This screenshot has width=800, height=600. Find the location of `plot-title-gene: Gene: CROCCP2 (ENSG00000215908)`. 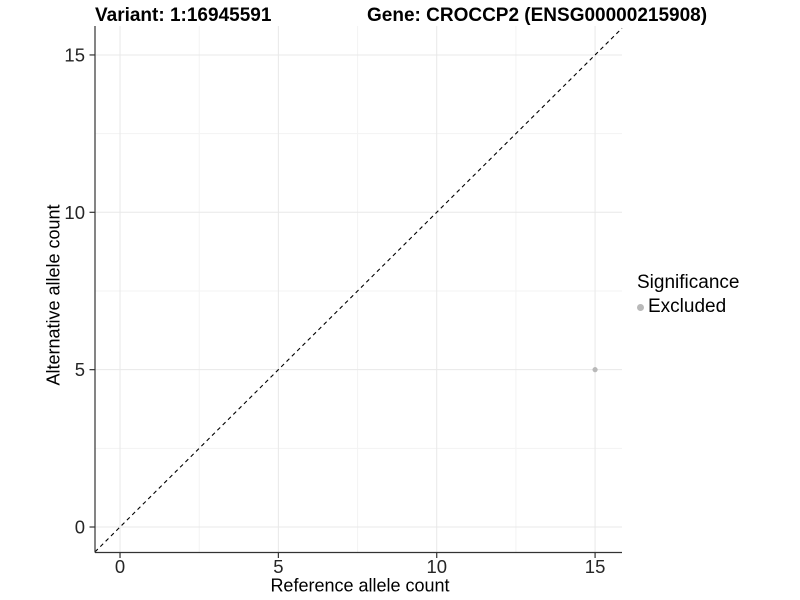

plot-title-gene: Gene: CROCCP2 (ENSG00000215908) is located at coordinates (537, 15).